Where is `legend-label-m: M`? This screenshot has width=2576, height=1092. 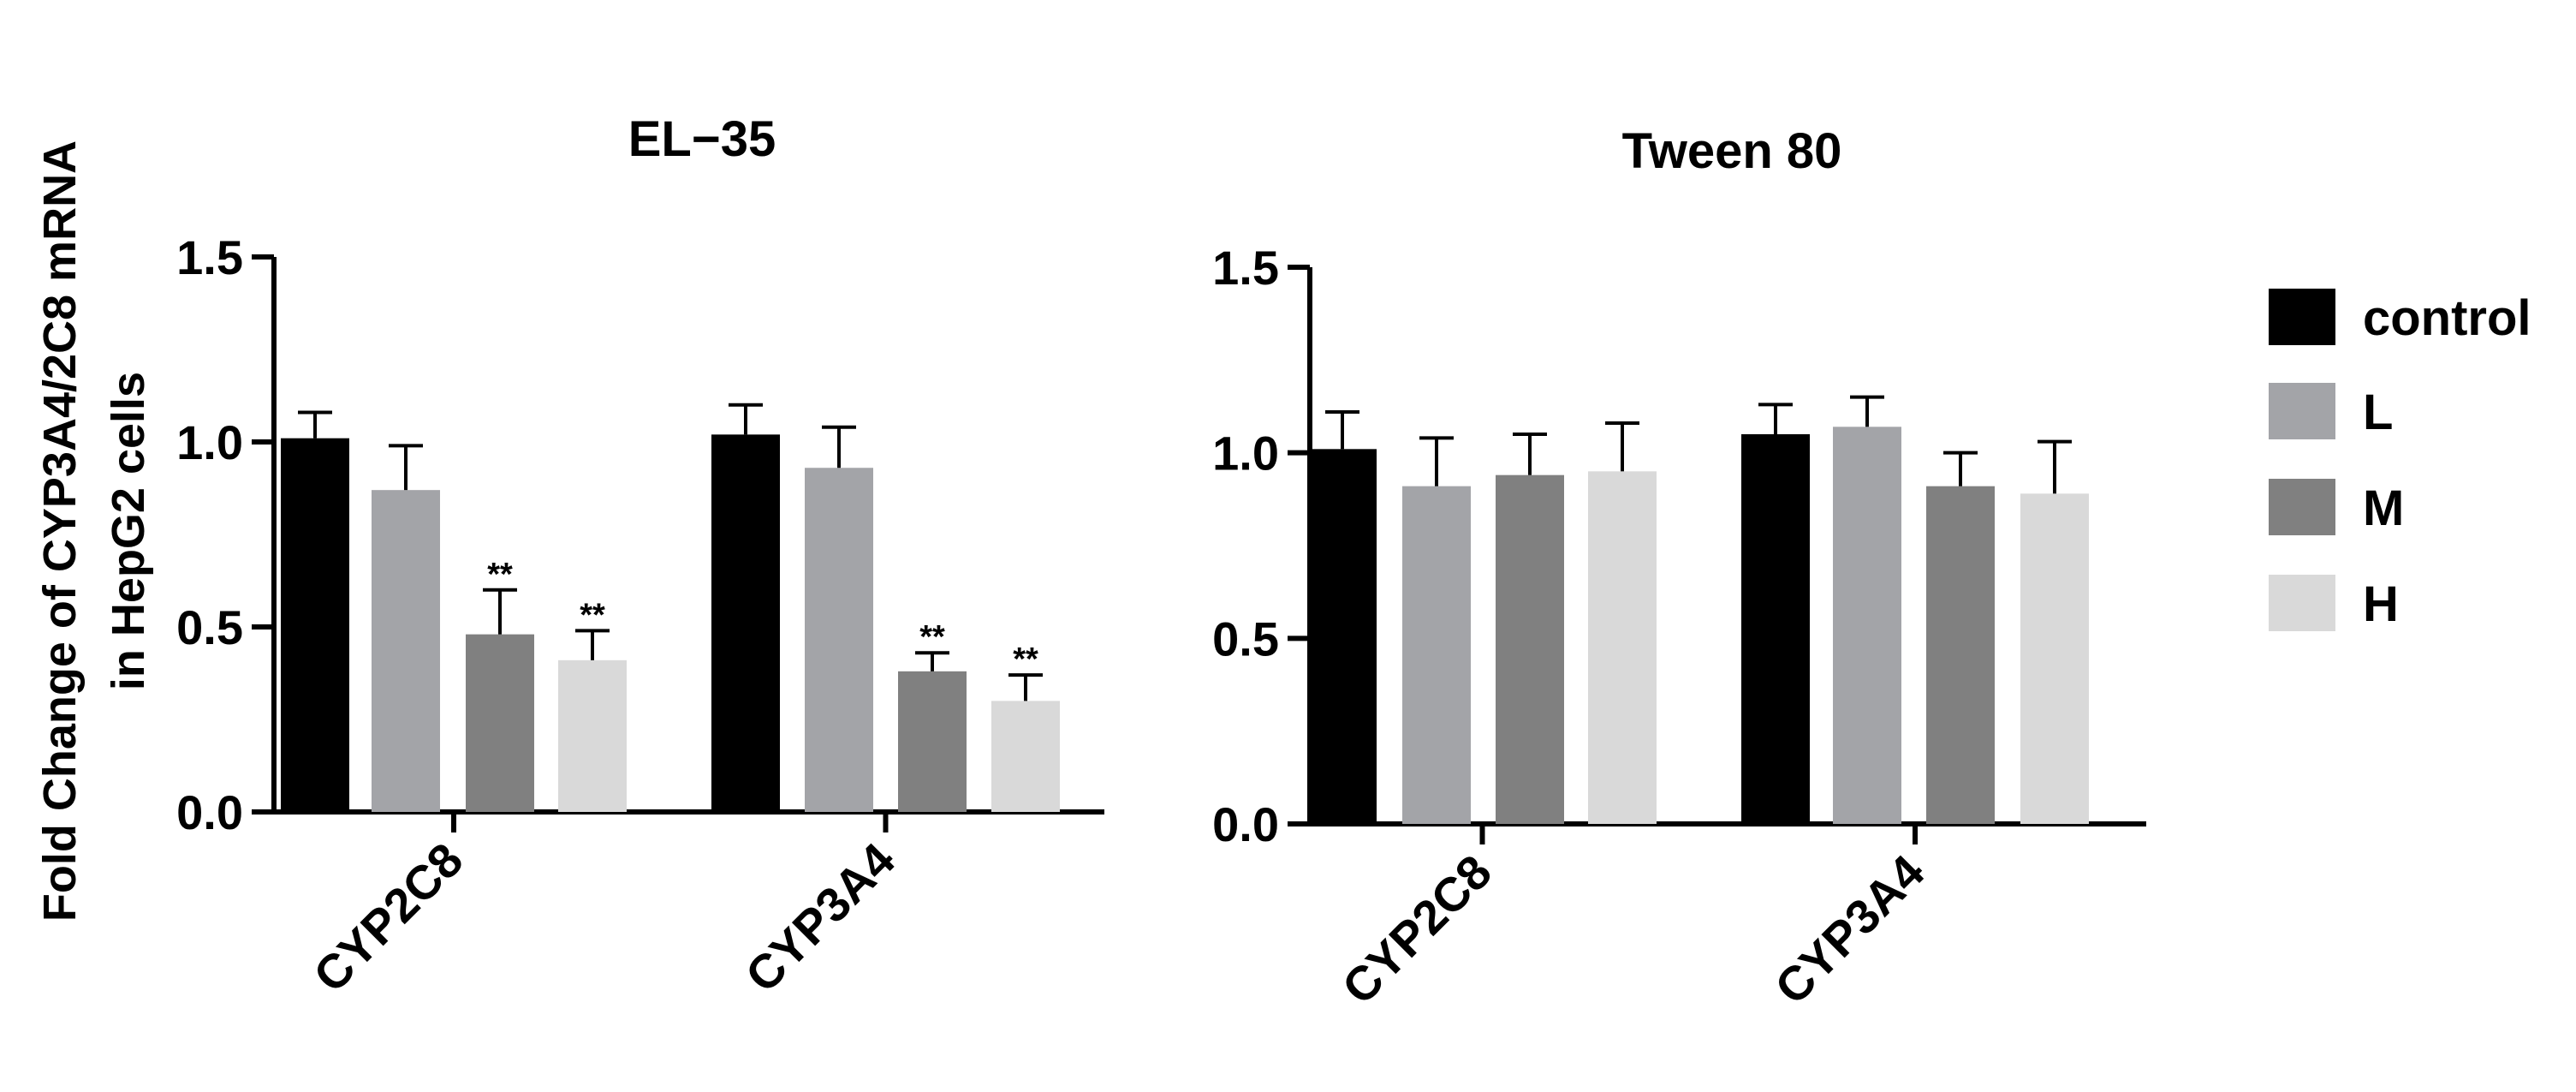 legend-label-m: M is located at coordinates (2383, 508).